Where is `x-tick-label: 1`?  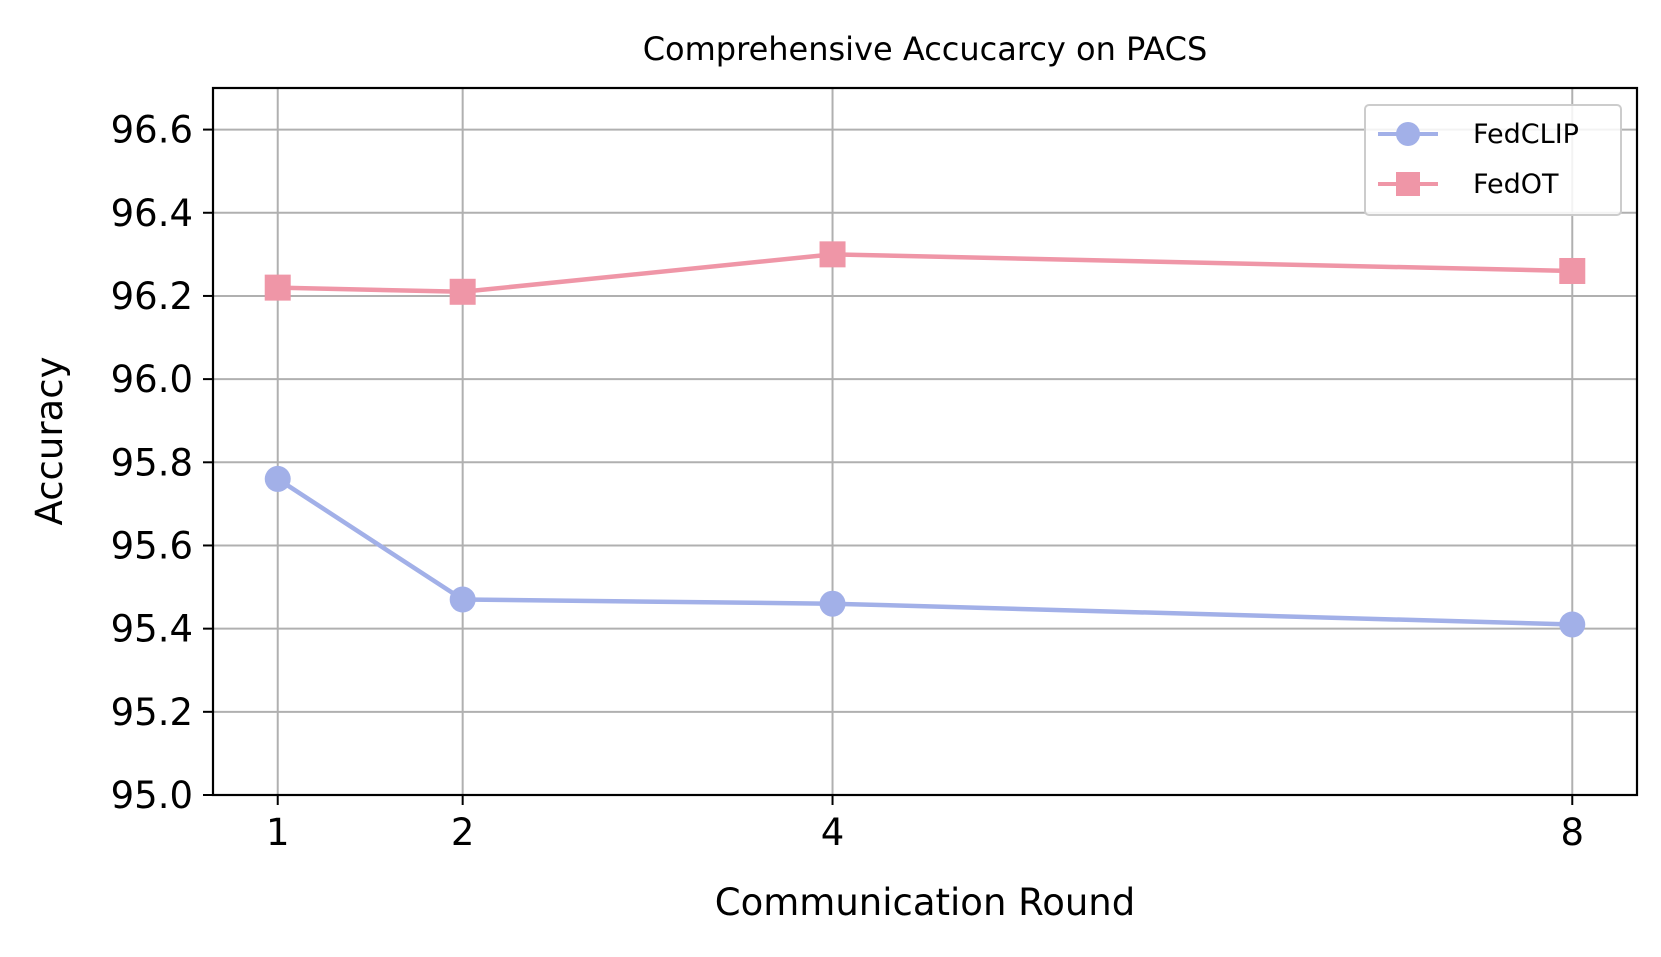 x-tick-label: 1 is located at coordinates (278, 832).